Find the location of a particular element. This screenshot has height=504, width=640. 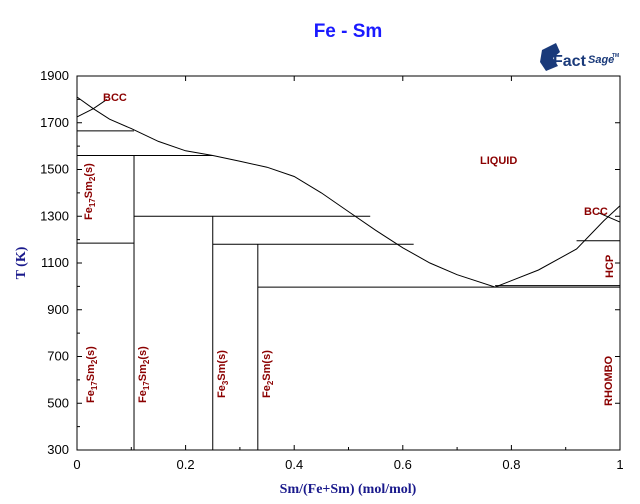

logo-brand-sub: Sage is located at coordinates (601, 60).